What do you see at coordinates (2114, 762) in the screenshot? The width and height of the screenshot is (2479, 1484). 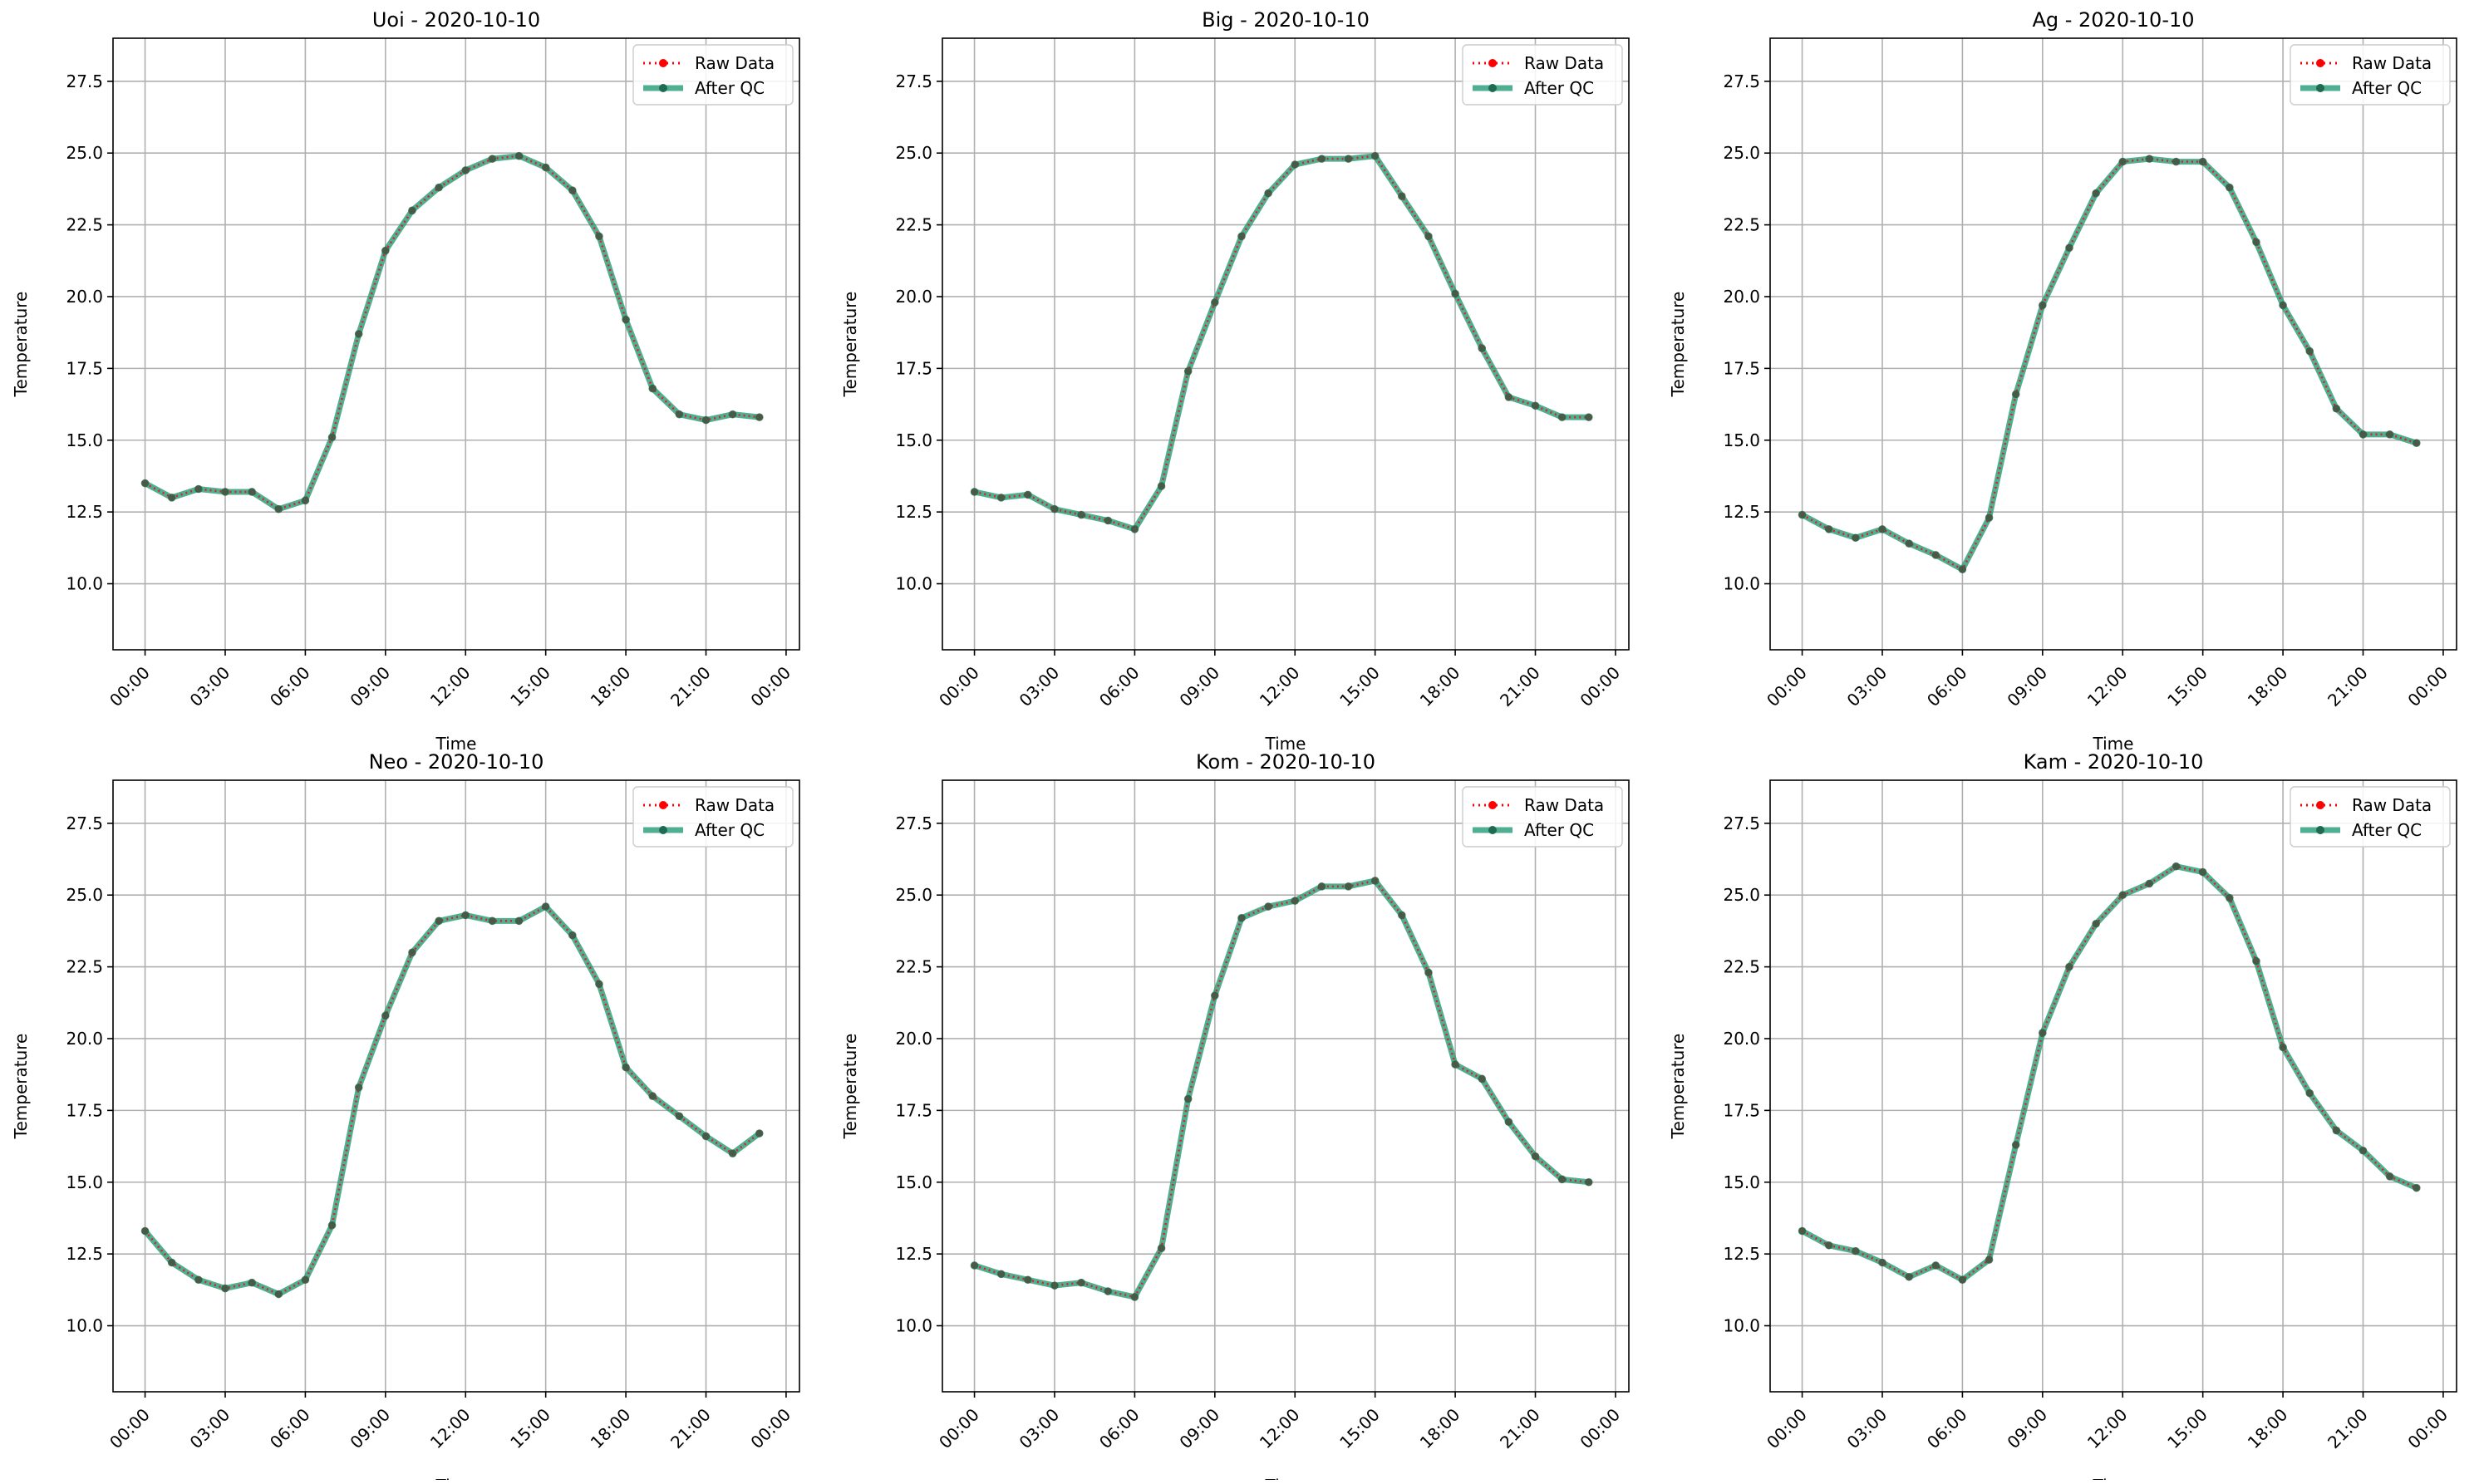 I see `chart-title: Kam - 2020-10-10` at bounding box center [2114, 762].